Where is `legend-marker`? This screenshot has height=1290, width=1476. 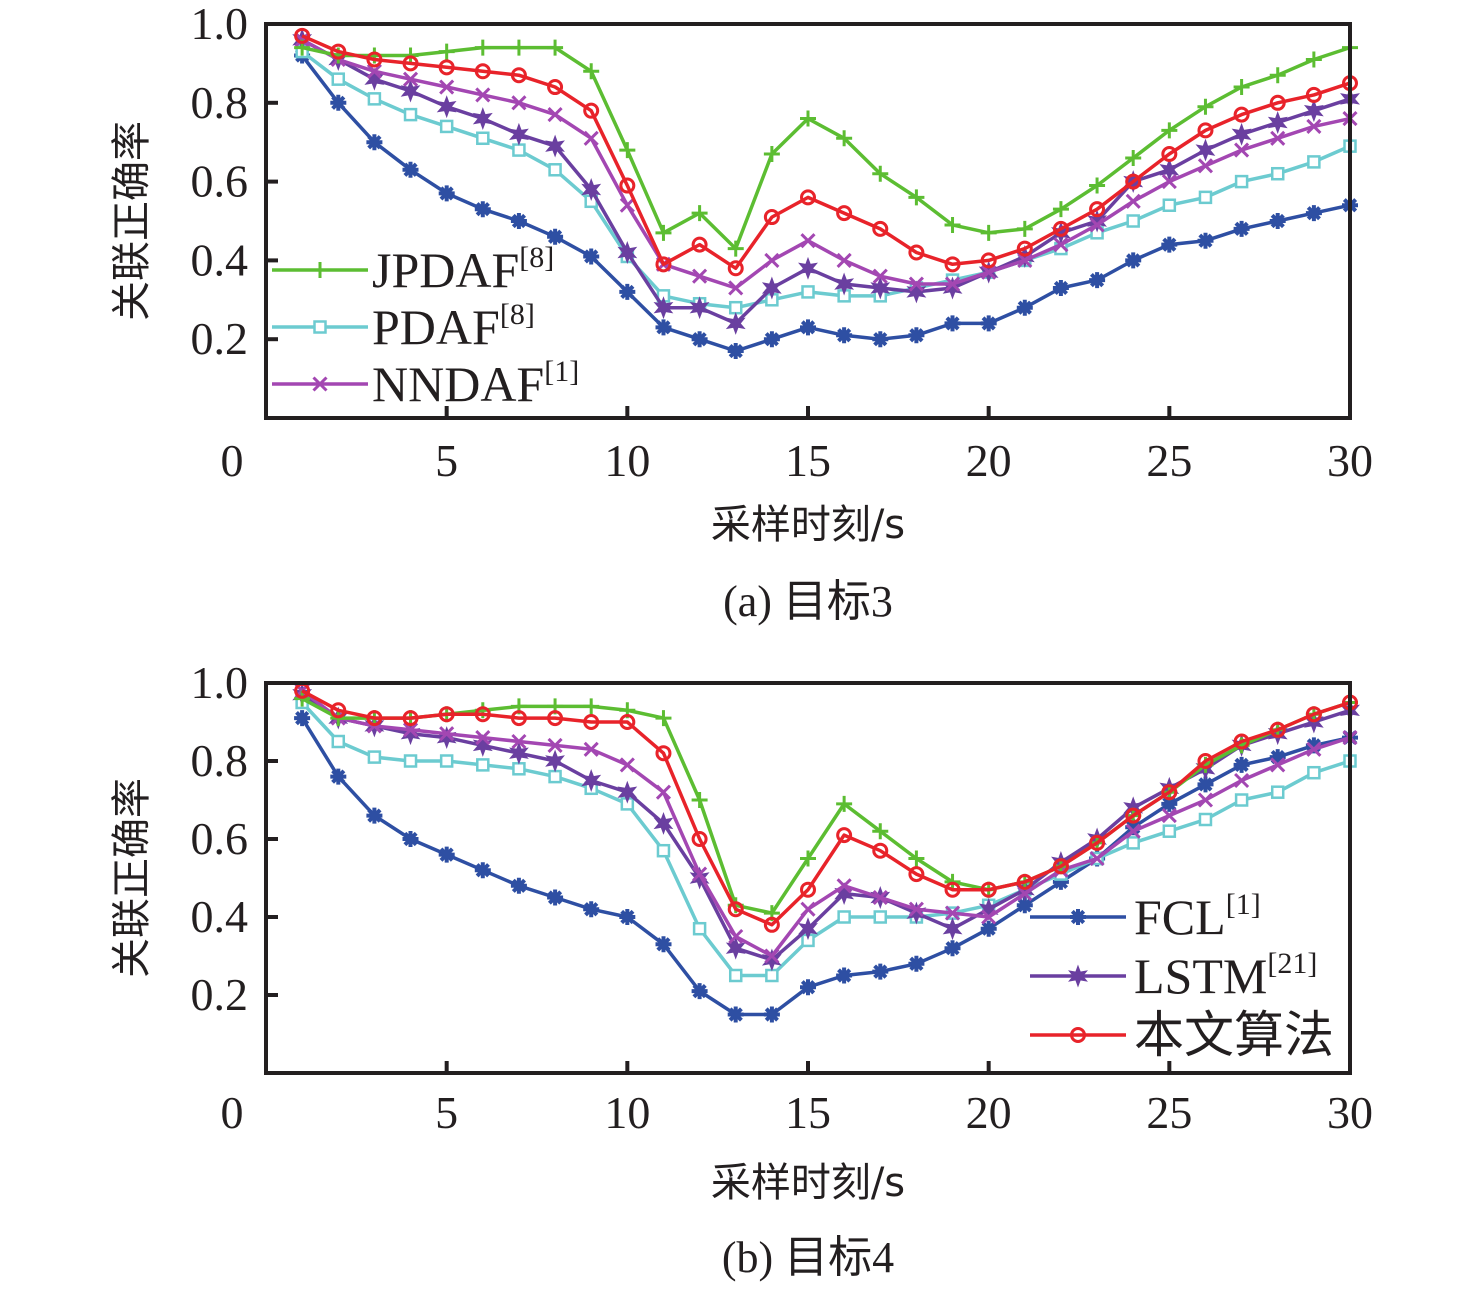 legend-marker is located at coordinates (320, 384).